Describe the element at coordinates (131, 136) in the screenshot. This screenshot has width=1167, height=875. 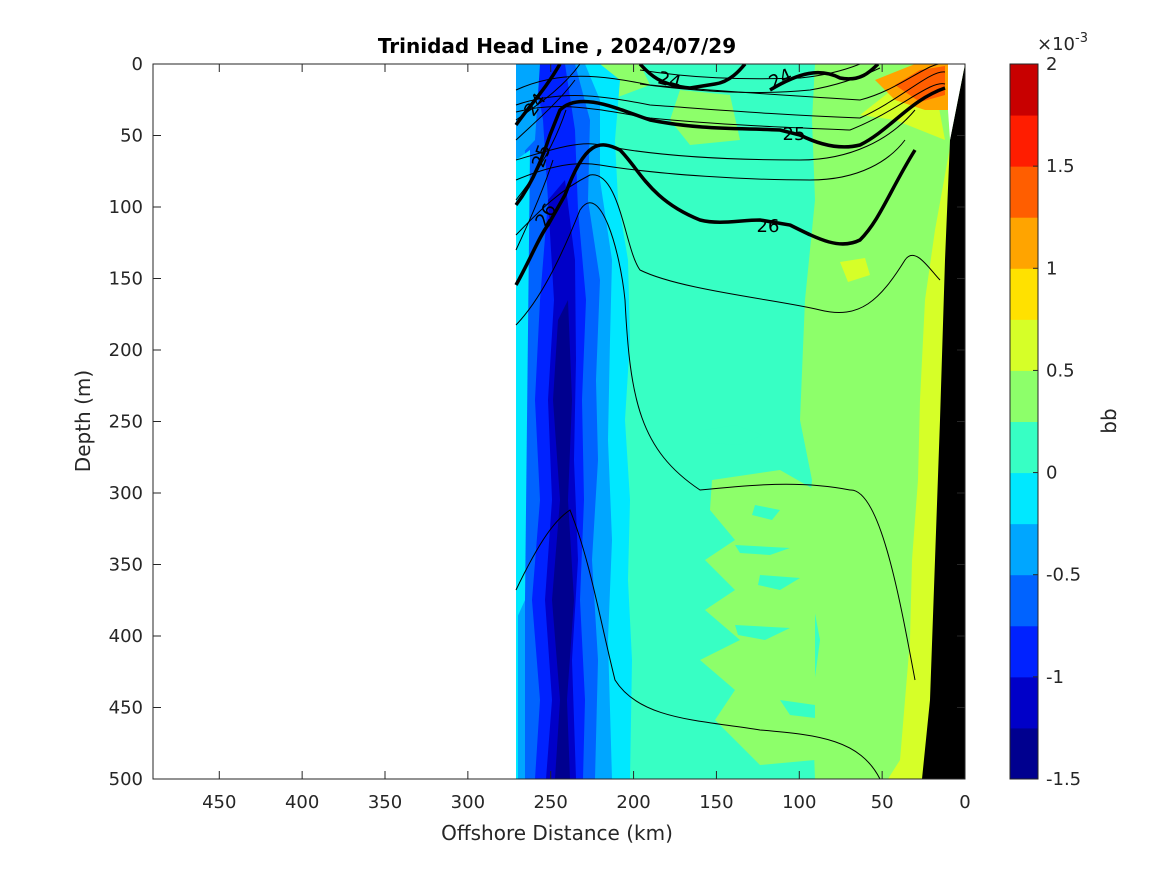
I see `y-tick-label: 50` at that location.